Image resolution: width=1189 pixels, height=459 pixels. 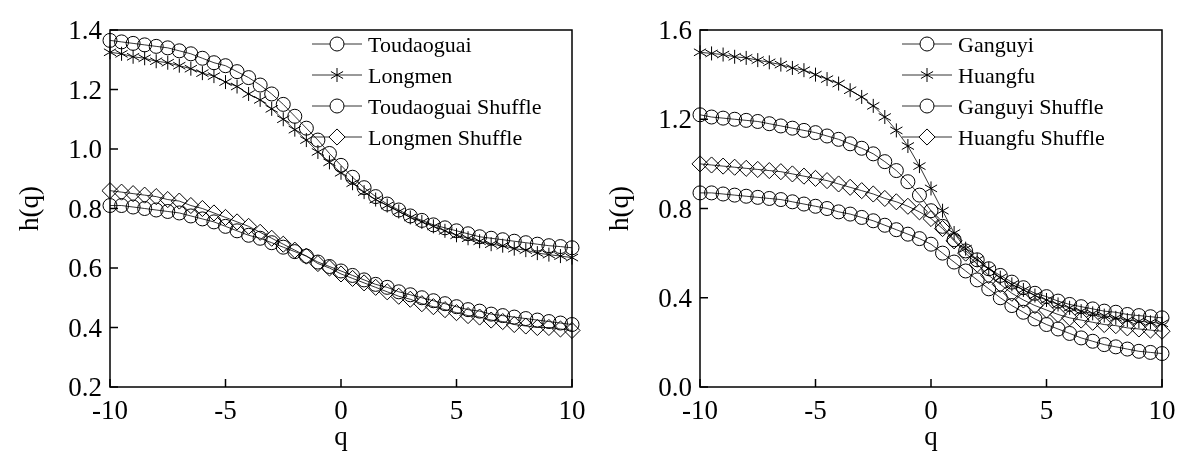 What do you see at coordinates (85, 268) in the screenshot?
I see `y-tick-label: 0.6` at bounding box center [85, 268].